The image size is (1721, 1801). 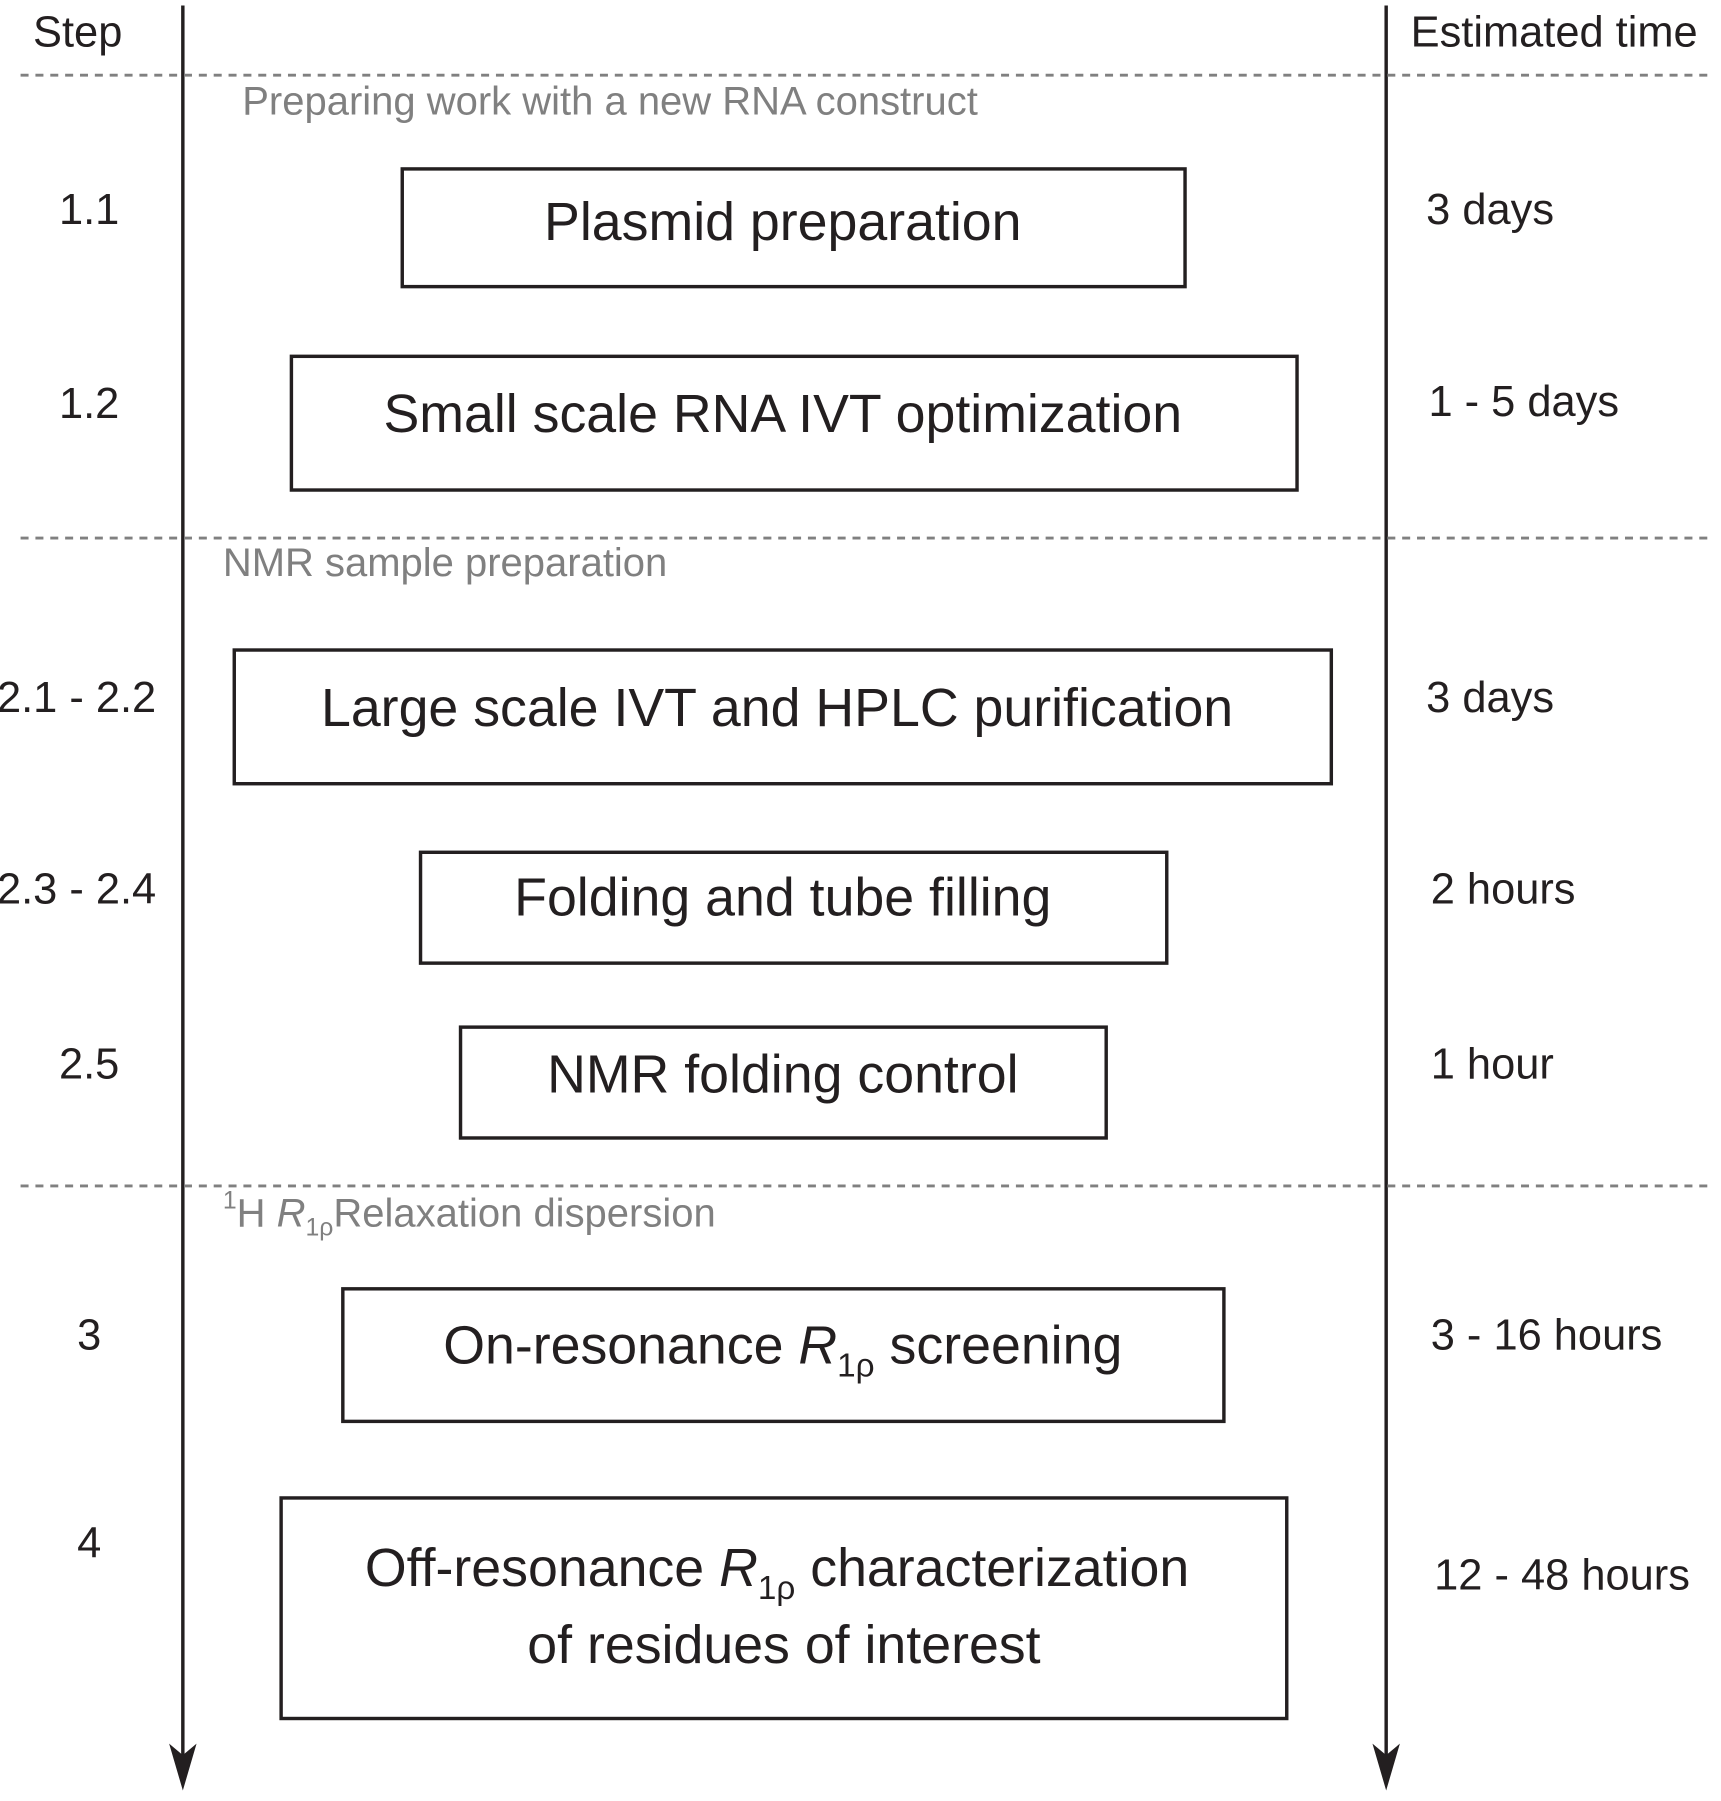 I want to click on step-time: 1 hour, so click(x=1492, y=1065).